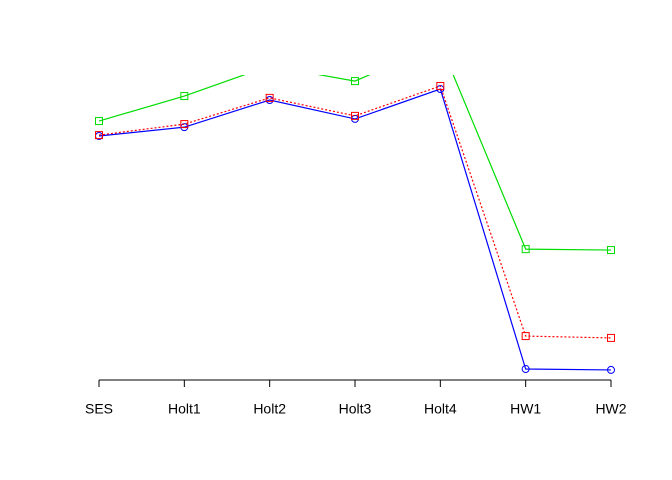 The width and height of the screenshot is (672, 480). What do you see at coordinates (440, 409) in the screenshot?
I see `x-tick-label: Holt4` at bounding box center [440, 409].